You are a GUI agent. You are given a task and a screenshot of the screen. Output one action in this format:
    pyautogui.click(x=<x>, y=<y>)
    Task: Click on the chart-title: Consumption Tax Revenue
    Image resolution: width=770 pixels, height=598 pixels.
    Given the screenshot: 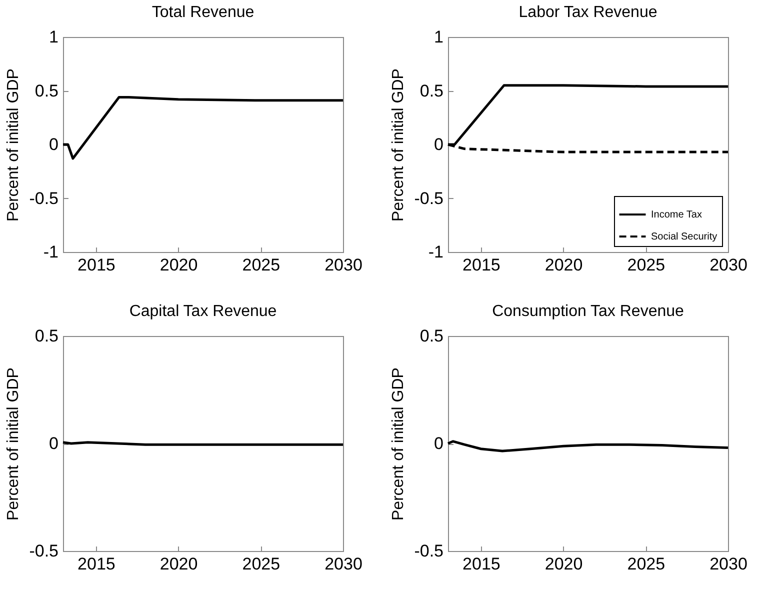 What is the action you would take?
    pyautogui.click(x=588, y=311)
    